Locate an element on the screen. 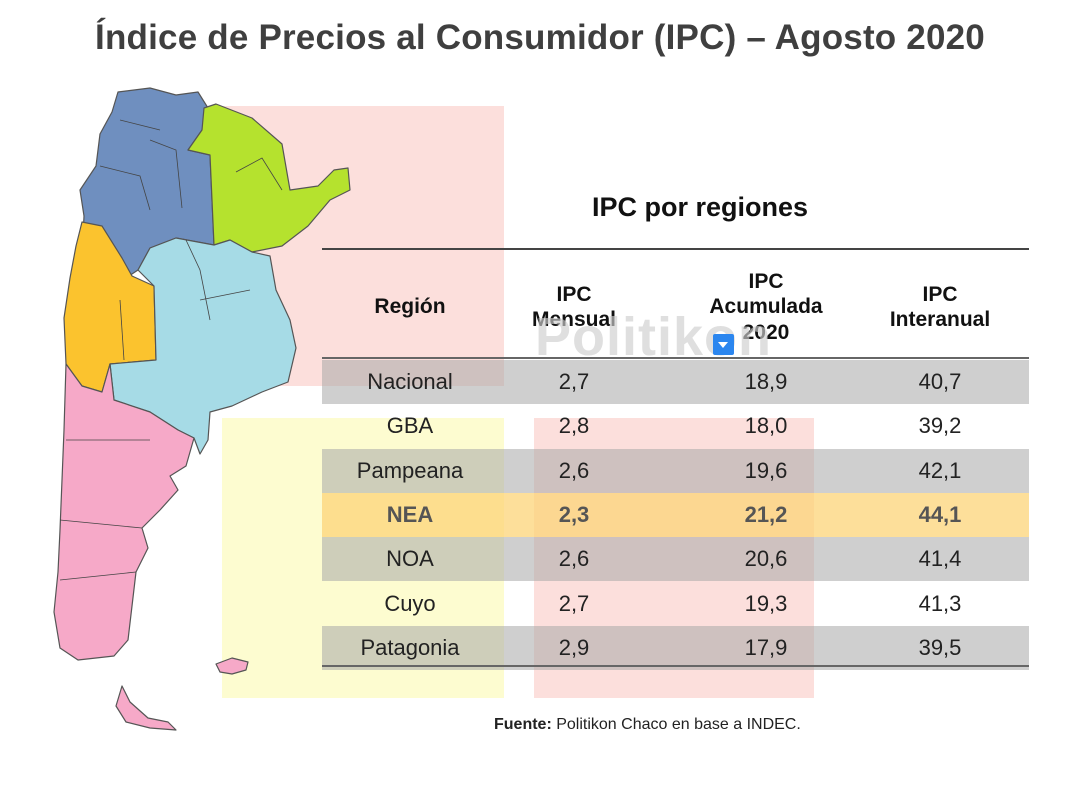  cell-region: NOA is located at coordinates (410, 559).